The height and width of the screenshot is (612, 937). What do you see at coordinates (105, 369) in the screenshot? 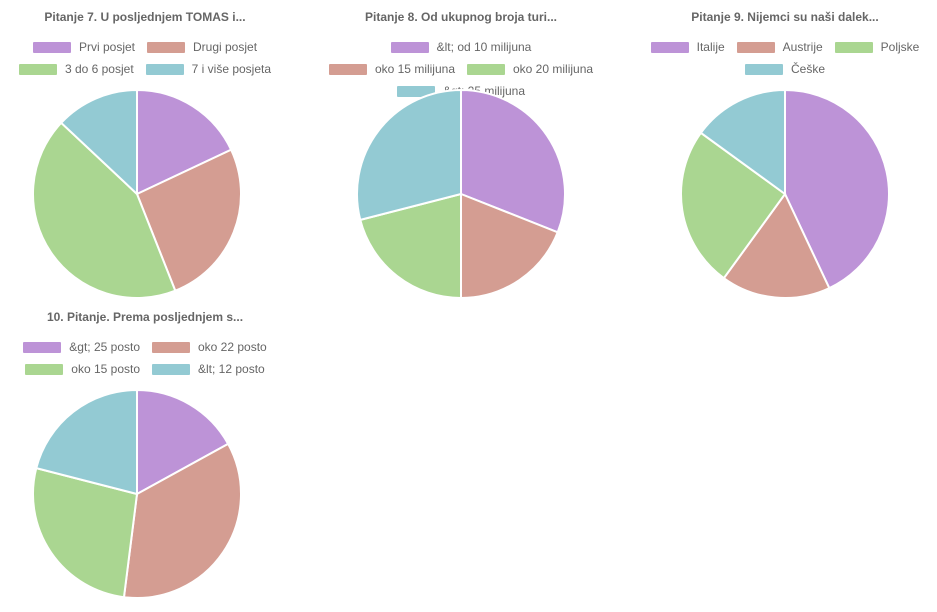
I see `legend-label: oko 15 posto` at bounding box center [105, 369].